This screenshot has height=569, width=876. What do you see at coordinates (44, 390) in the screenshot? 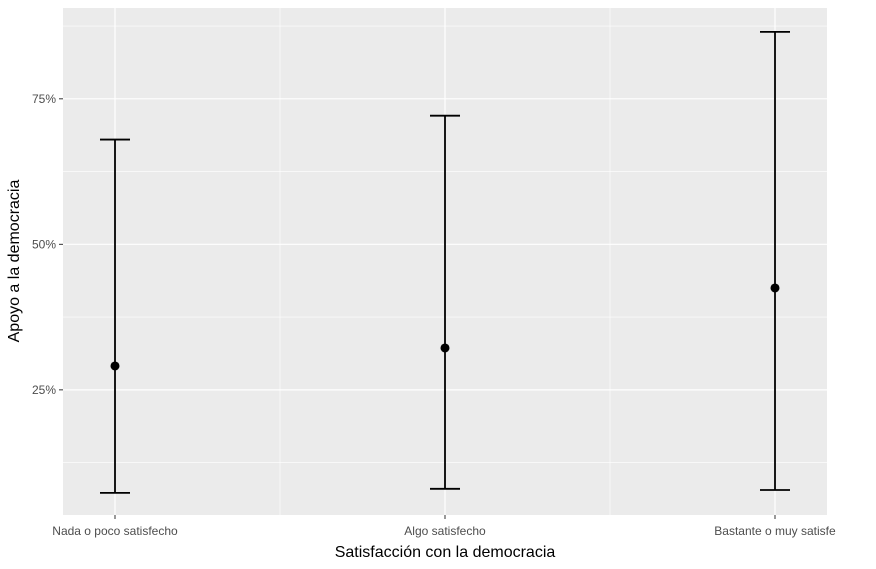
I see `y-tick-label: 25%` at bounding box center [44, 390].